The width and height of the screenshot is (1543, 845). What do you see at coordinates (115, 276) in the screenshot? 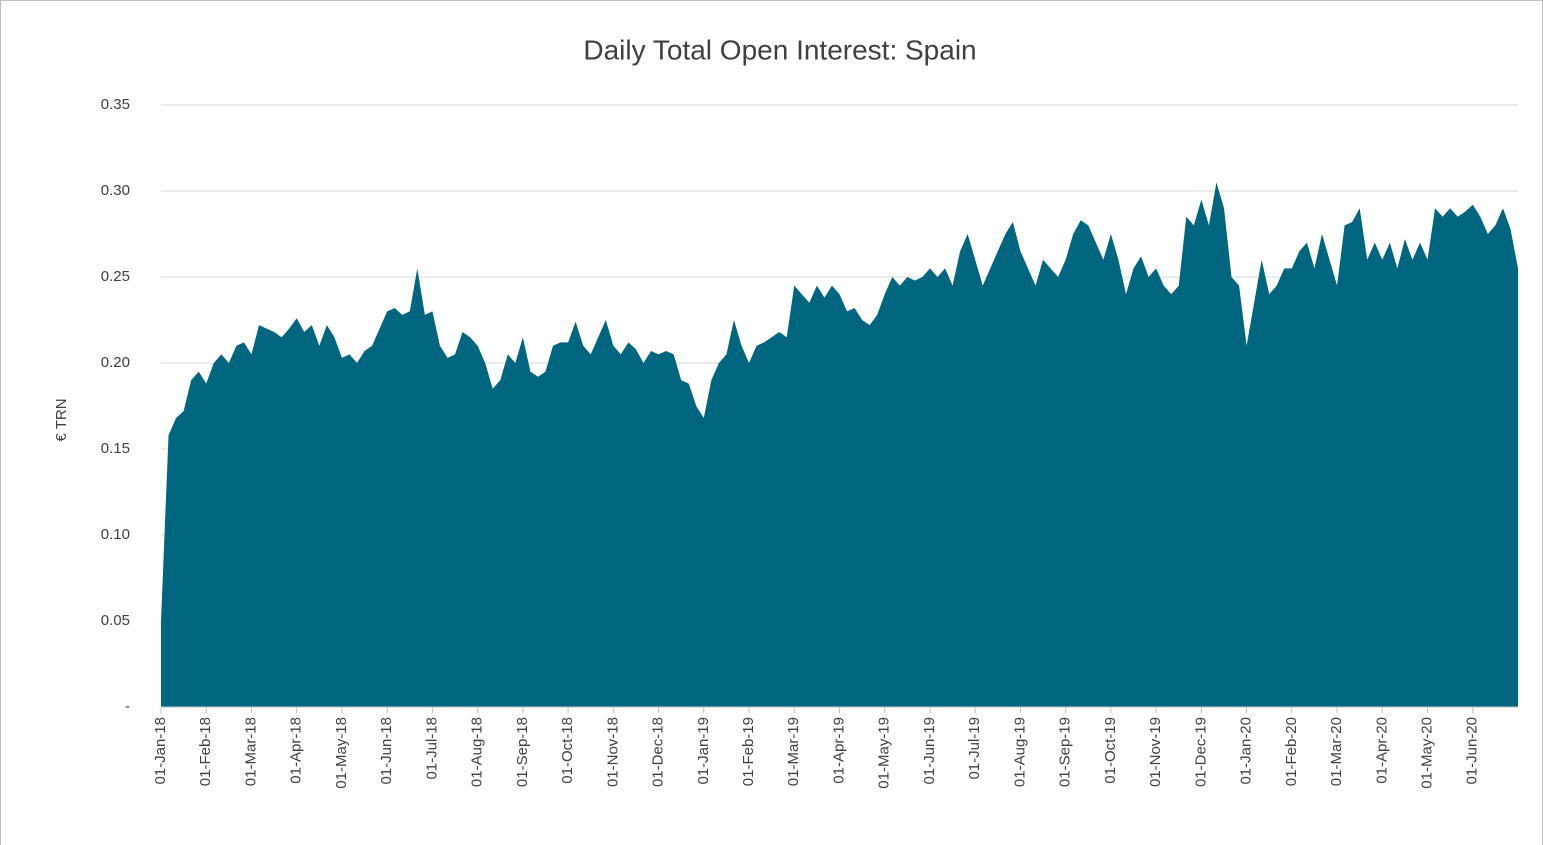
I see `y-tick-label: 0.25` at bounding box center [115, 276].